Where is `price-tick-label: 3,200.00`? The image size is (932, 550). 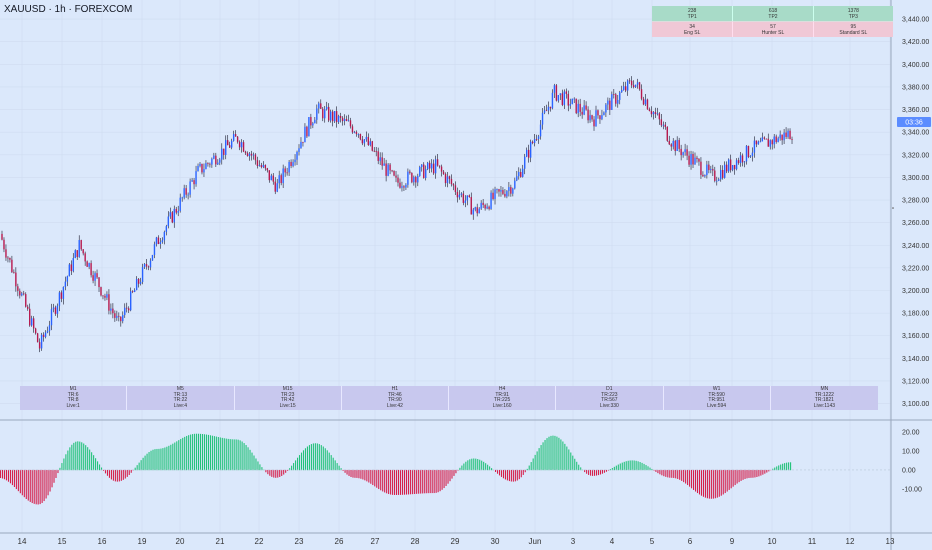
price-tick-label: 3,200.00 is located at coordinates (915, 291).